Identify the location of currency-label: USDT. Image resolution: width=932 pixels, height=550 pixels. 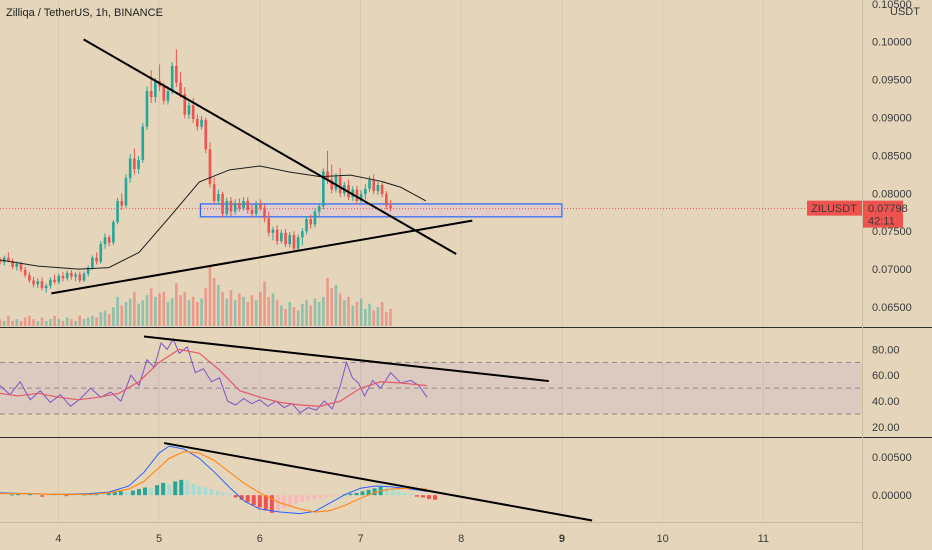
(905, 12).